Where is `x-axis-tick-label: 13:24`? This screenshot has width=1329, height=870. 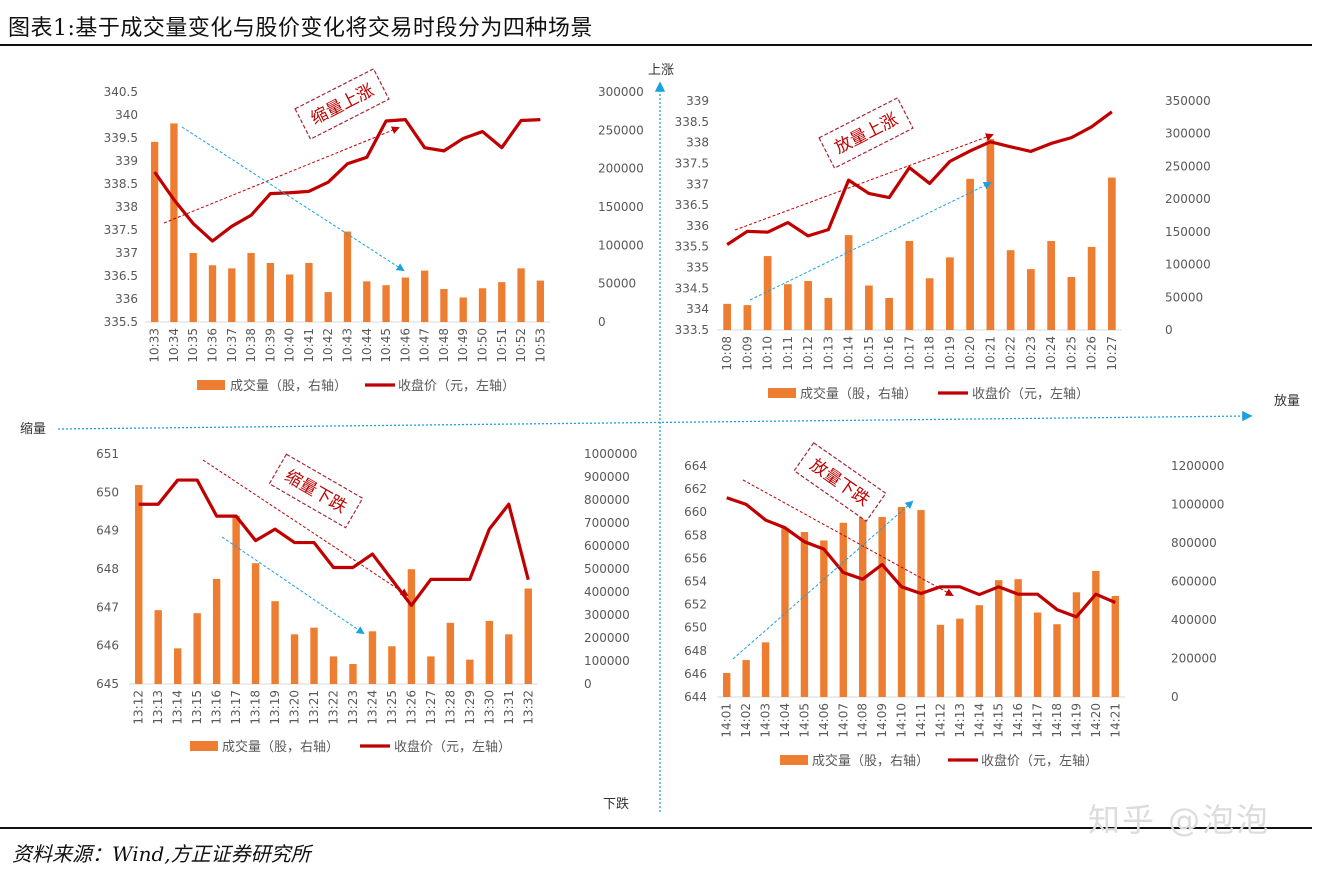
x-axis-tick-label: 13:24 is located at coordinates (372, 707).